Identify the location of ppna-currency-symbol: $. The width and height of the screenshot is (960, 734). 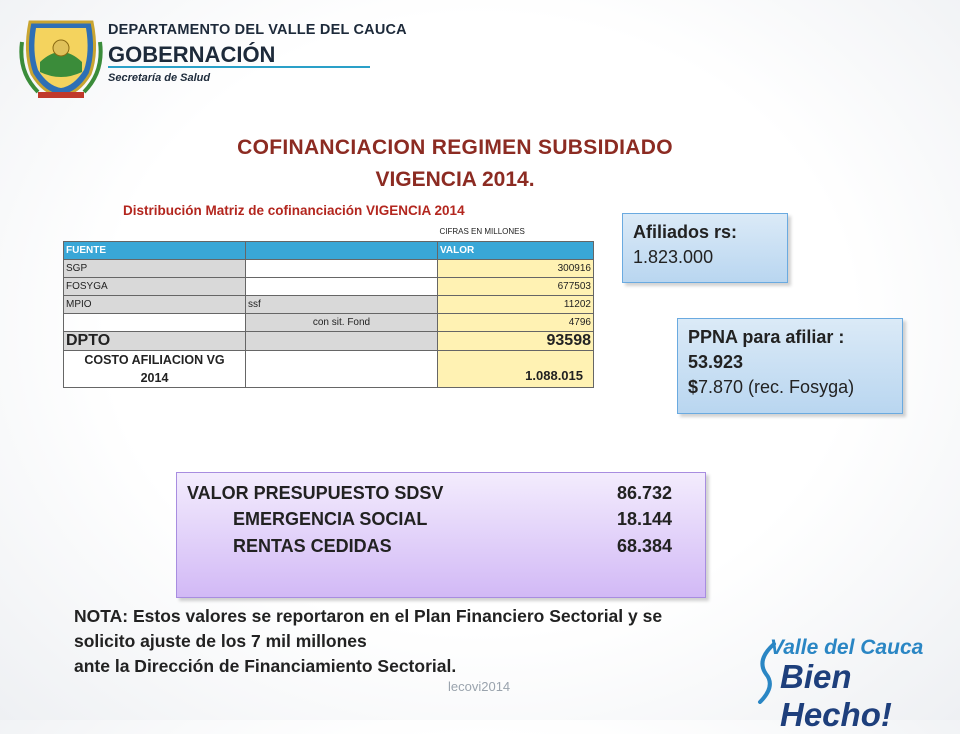
(693, 387).